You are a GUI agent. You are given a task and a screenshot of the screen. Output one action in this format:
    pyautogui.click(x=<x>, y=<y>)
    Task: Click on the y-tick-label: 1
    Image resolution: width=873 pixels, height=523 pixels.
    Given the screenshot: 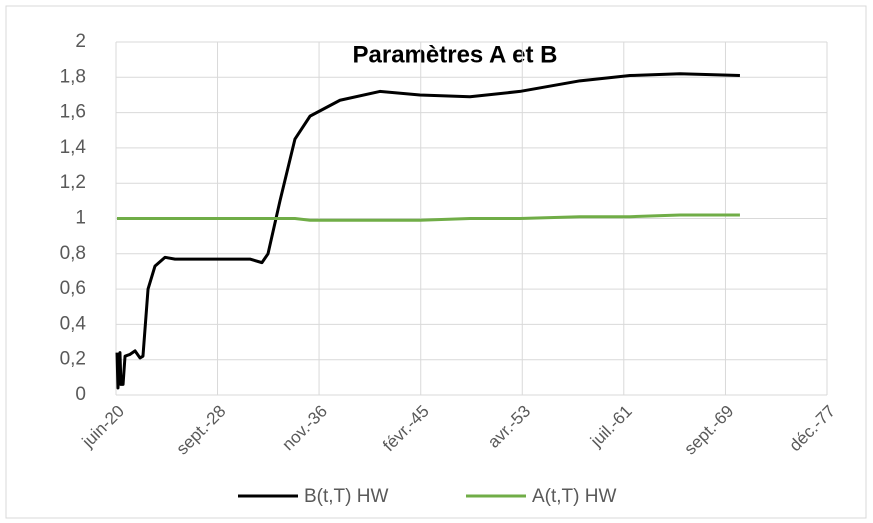 What is the action you would take?
    pyautogui.click(x=80, y=218)
    